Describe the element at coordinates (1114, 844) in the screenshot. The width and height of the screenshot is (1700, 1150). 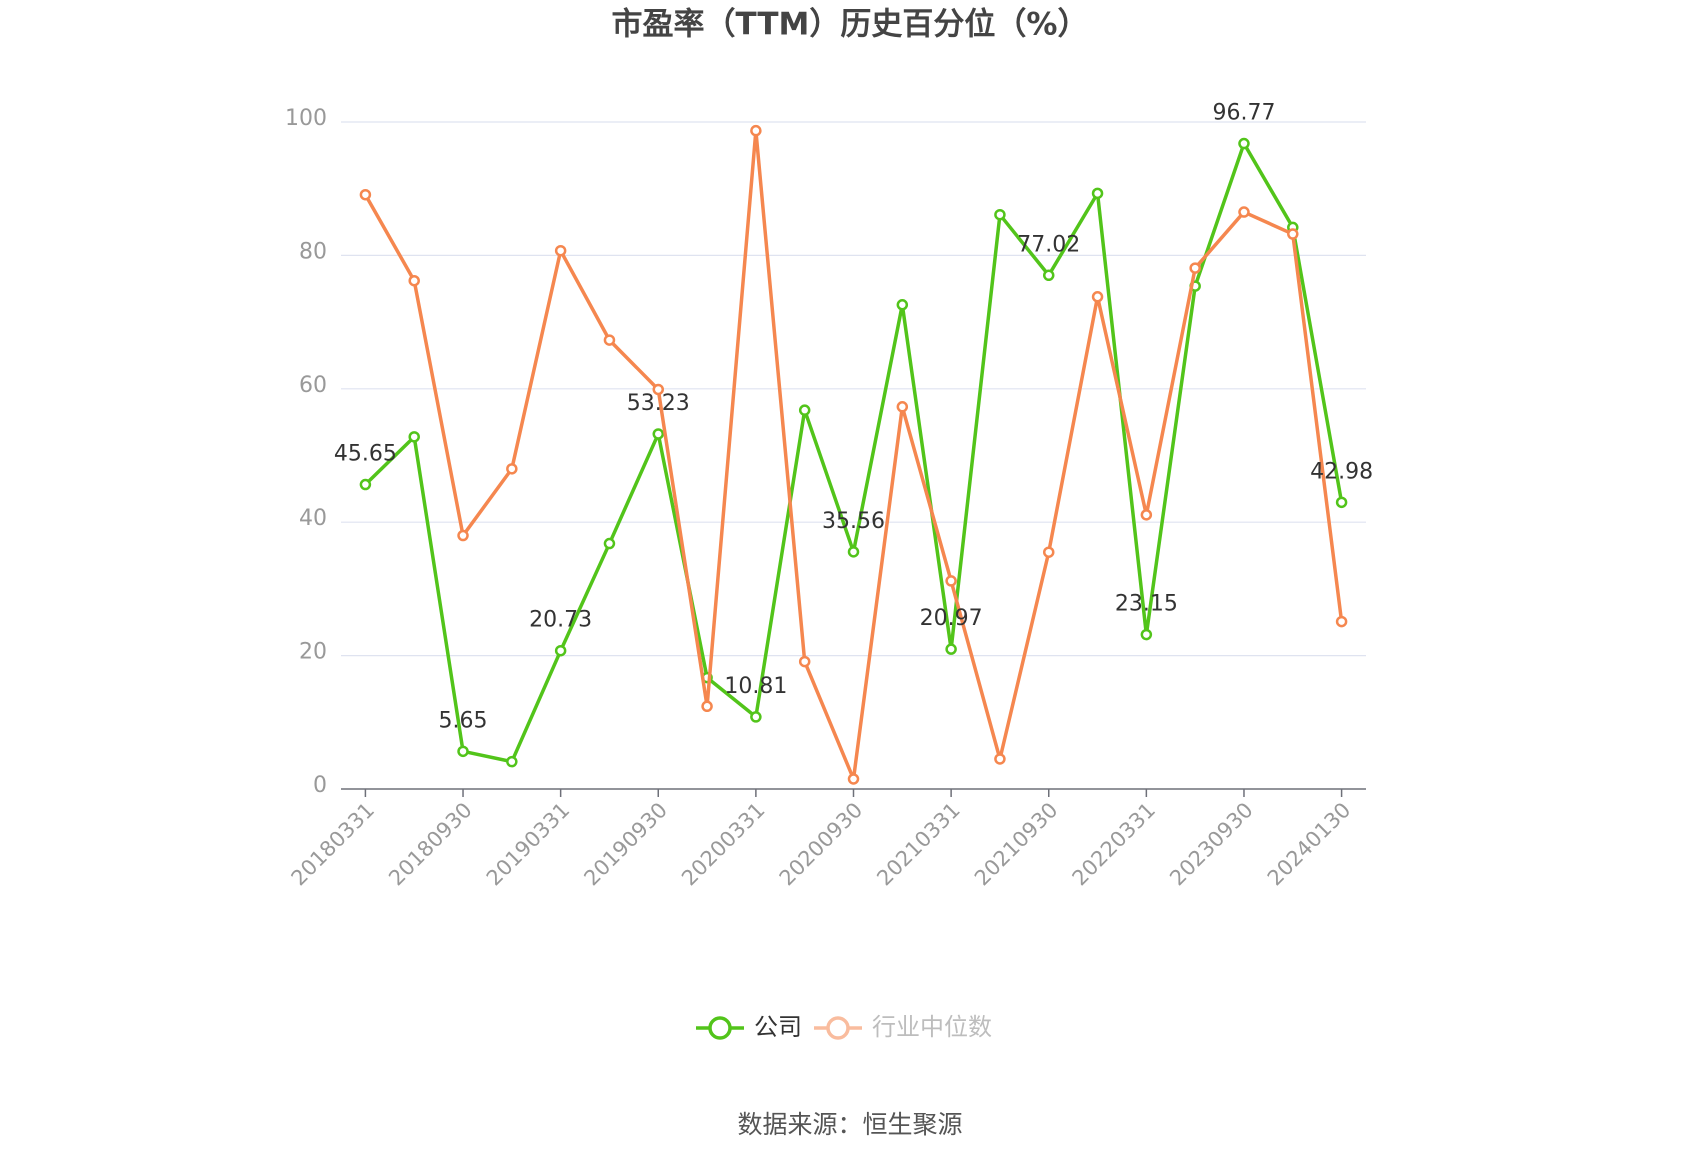
I see `x-tick-label: 20220331` at that location.